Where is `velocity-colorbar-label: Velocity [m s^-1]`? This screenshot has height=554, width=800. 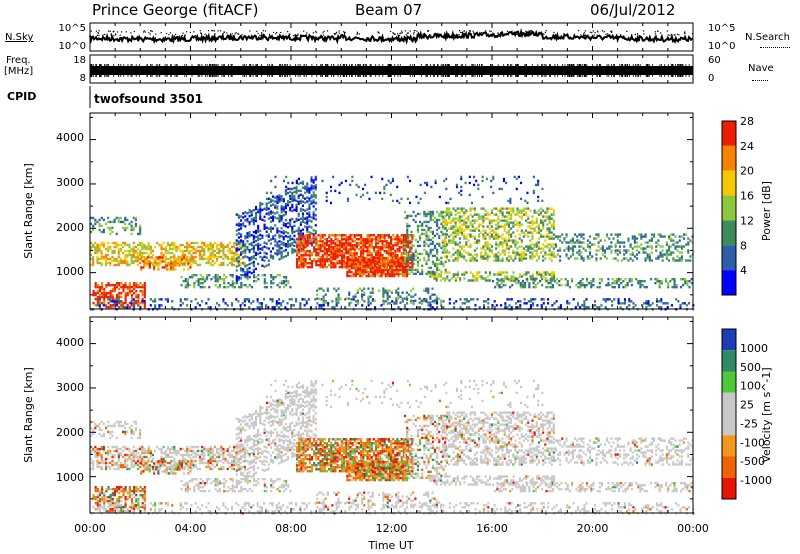 velocity-colorbar-label: Velocity [m s^-1] is located at coordinates (766, 414).